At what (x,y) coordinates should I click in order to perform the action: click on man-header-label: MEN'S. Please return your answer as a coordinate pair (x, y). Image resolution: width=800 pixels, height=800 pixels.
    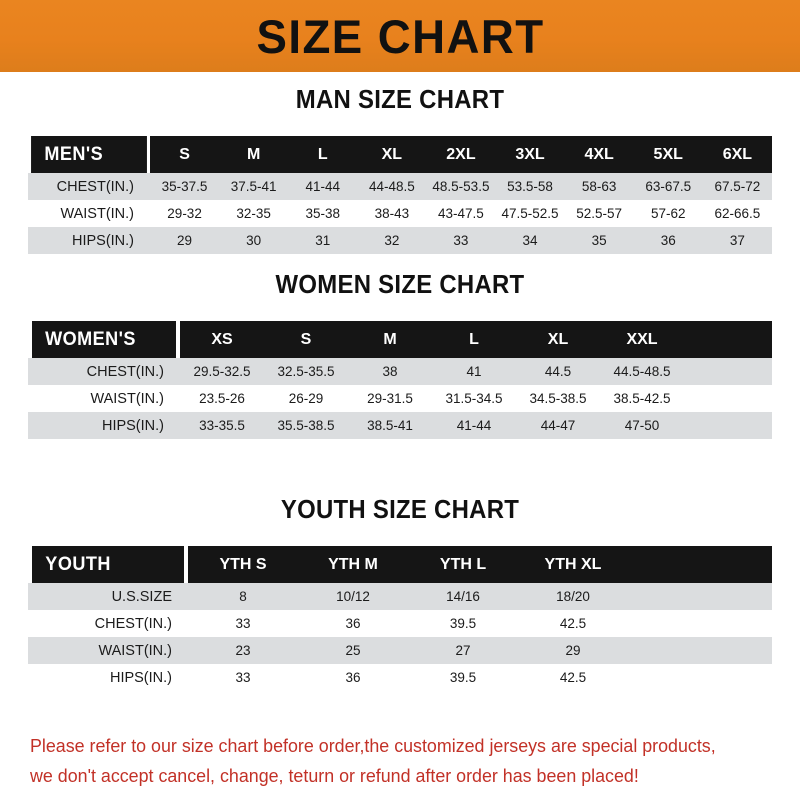
    Looking at the image, I should click on (89, 154).